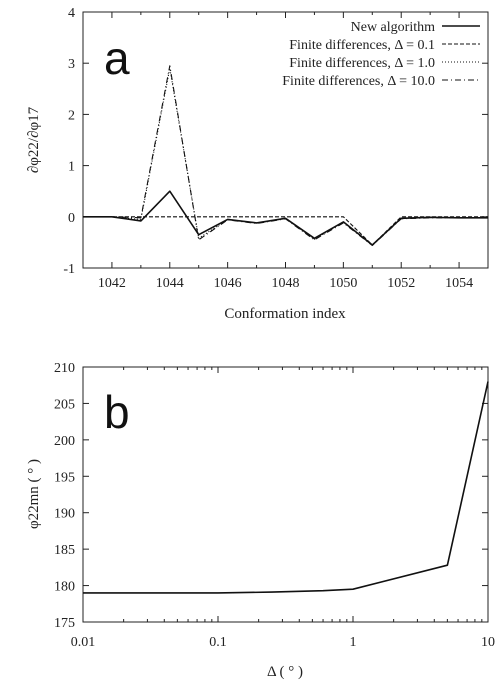 This screenshot has width=498, height=684. What do you see at coordinates (64, 550) in the screenshot?
I see `panel-b-y-tick-label: 185` at bounding box center [64, 550].